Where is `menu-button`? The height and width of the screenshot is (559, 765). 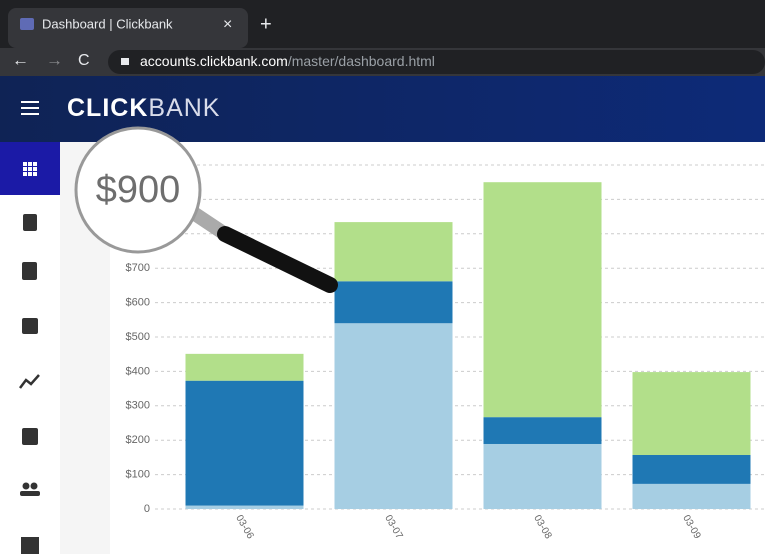 menu-button is located at coordinates (30, 108).